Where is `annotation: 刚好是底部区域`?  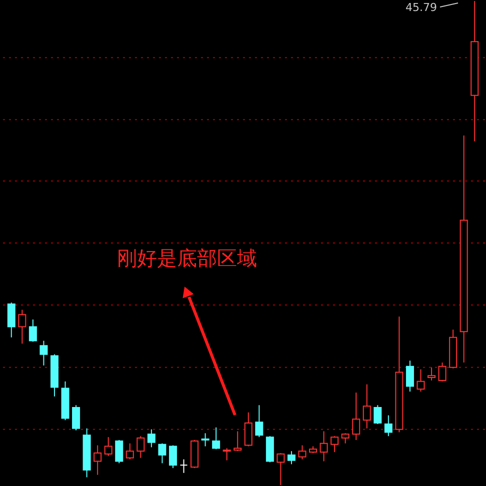 annotation: 刚好是底部区域 is located at coordinates (187, 258).